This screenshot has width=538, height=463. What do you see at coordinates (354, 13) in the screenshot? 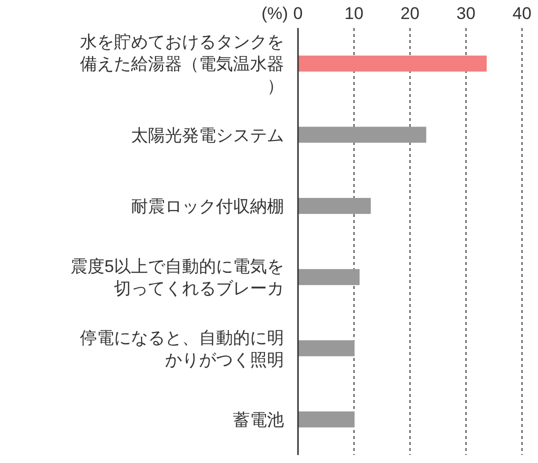
I see `x-tick-label: 10` at bounding box center [354, 13].